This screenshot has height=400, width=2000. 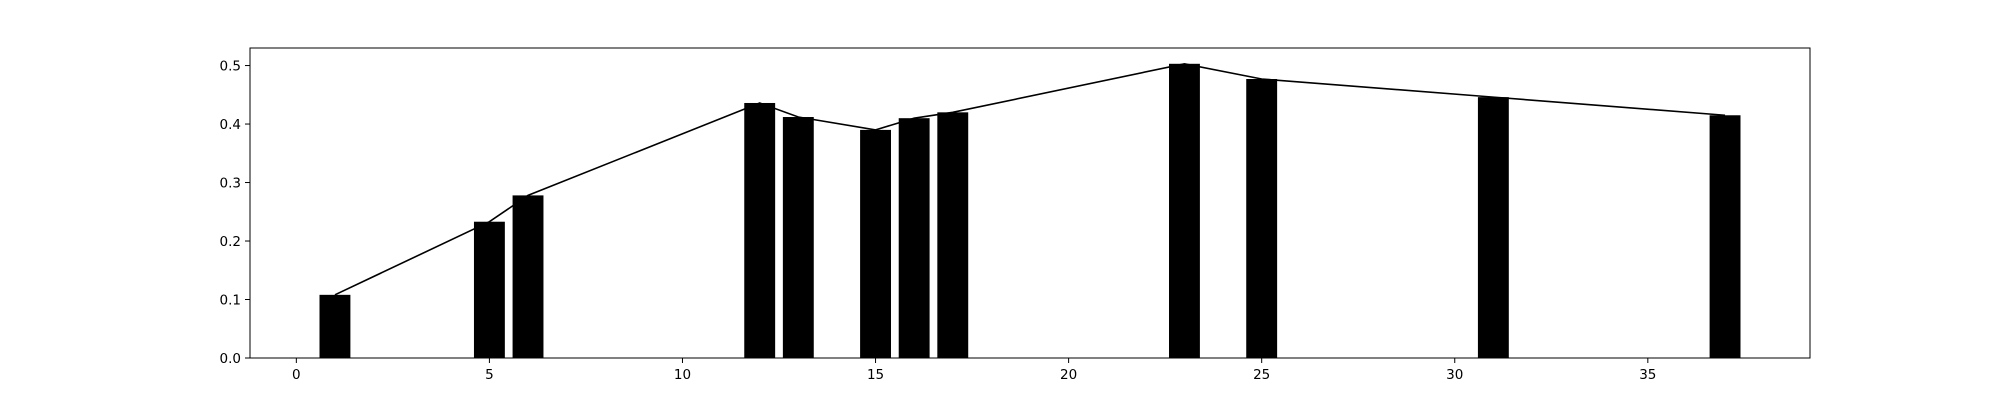 What do you see at coordinates (974, 370) in the screenshot?
I see `x-axis-ticks: 0 5 10 15 20 25 30 35` at bounding box center [974, 370].